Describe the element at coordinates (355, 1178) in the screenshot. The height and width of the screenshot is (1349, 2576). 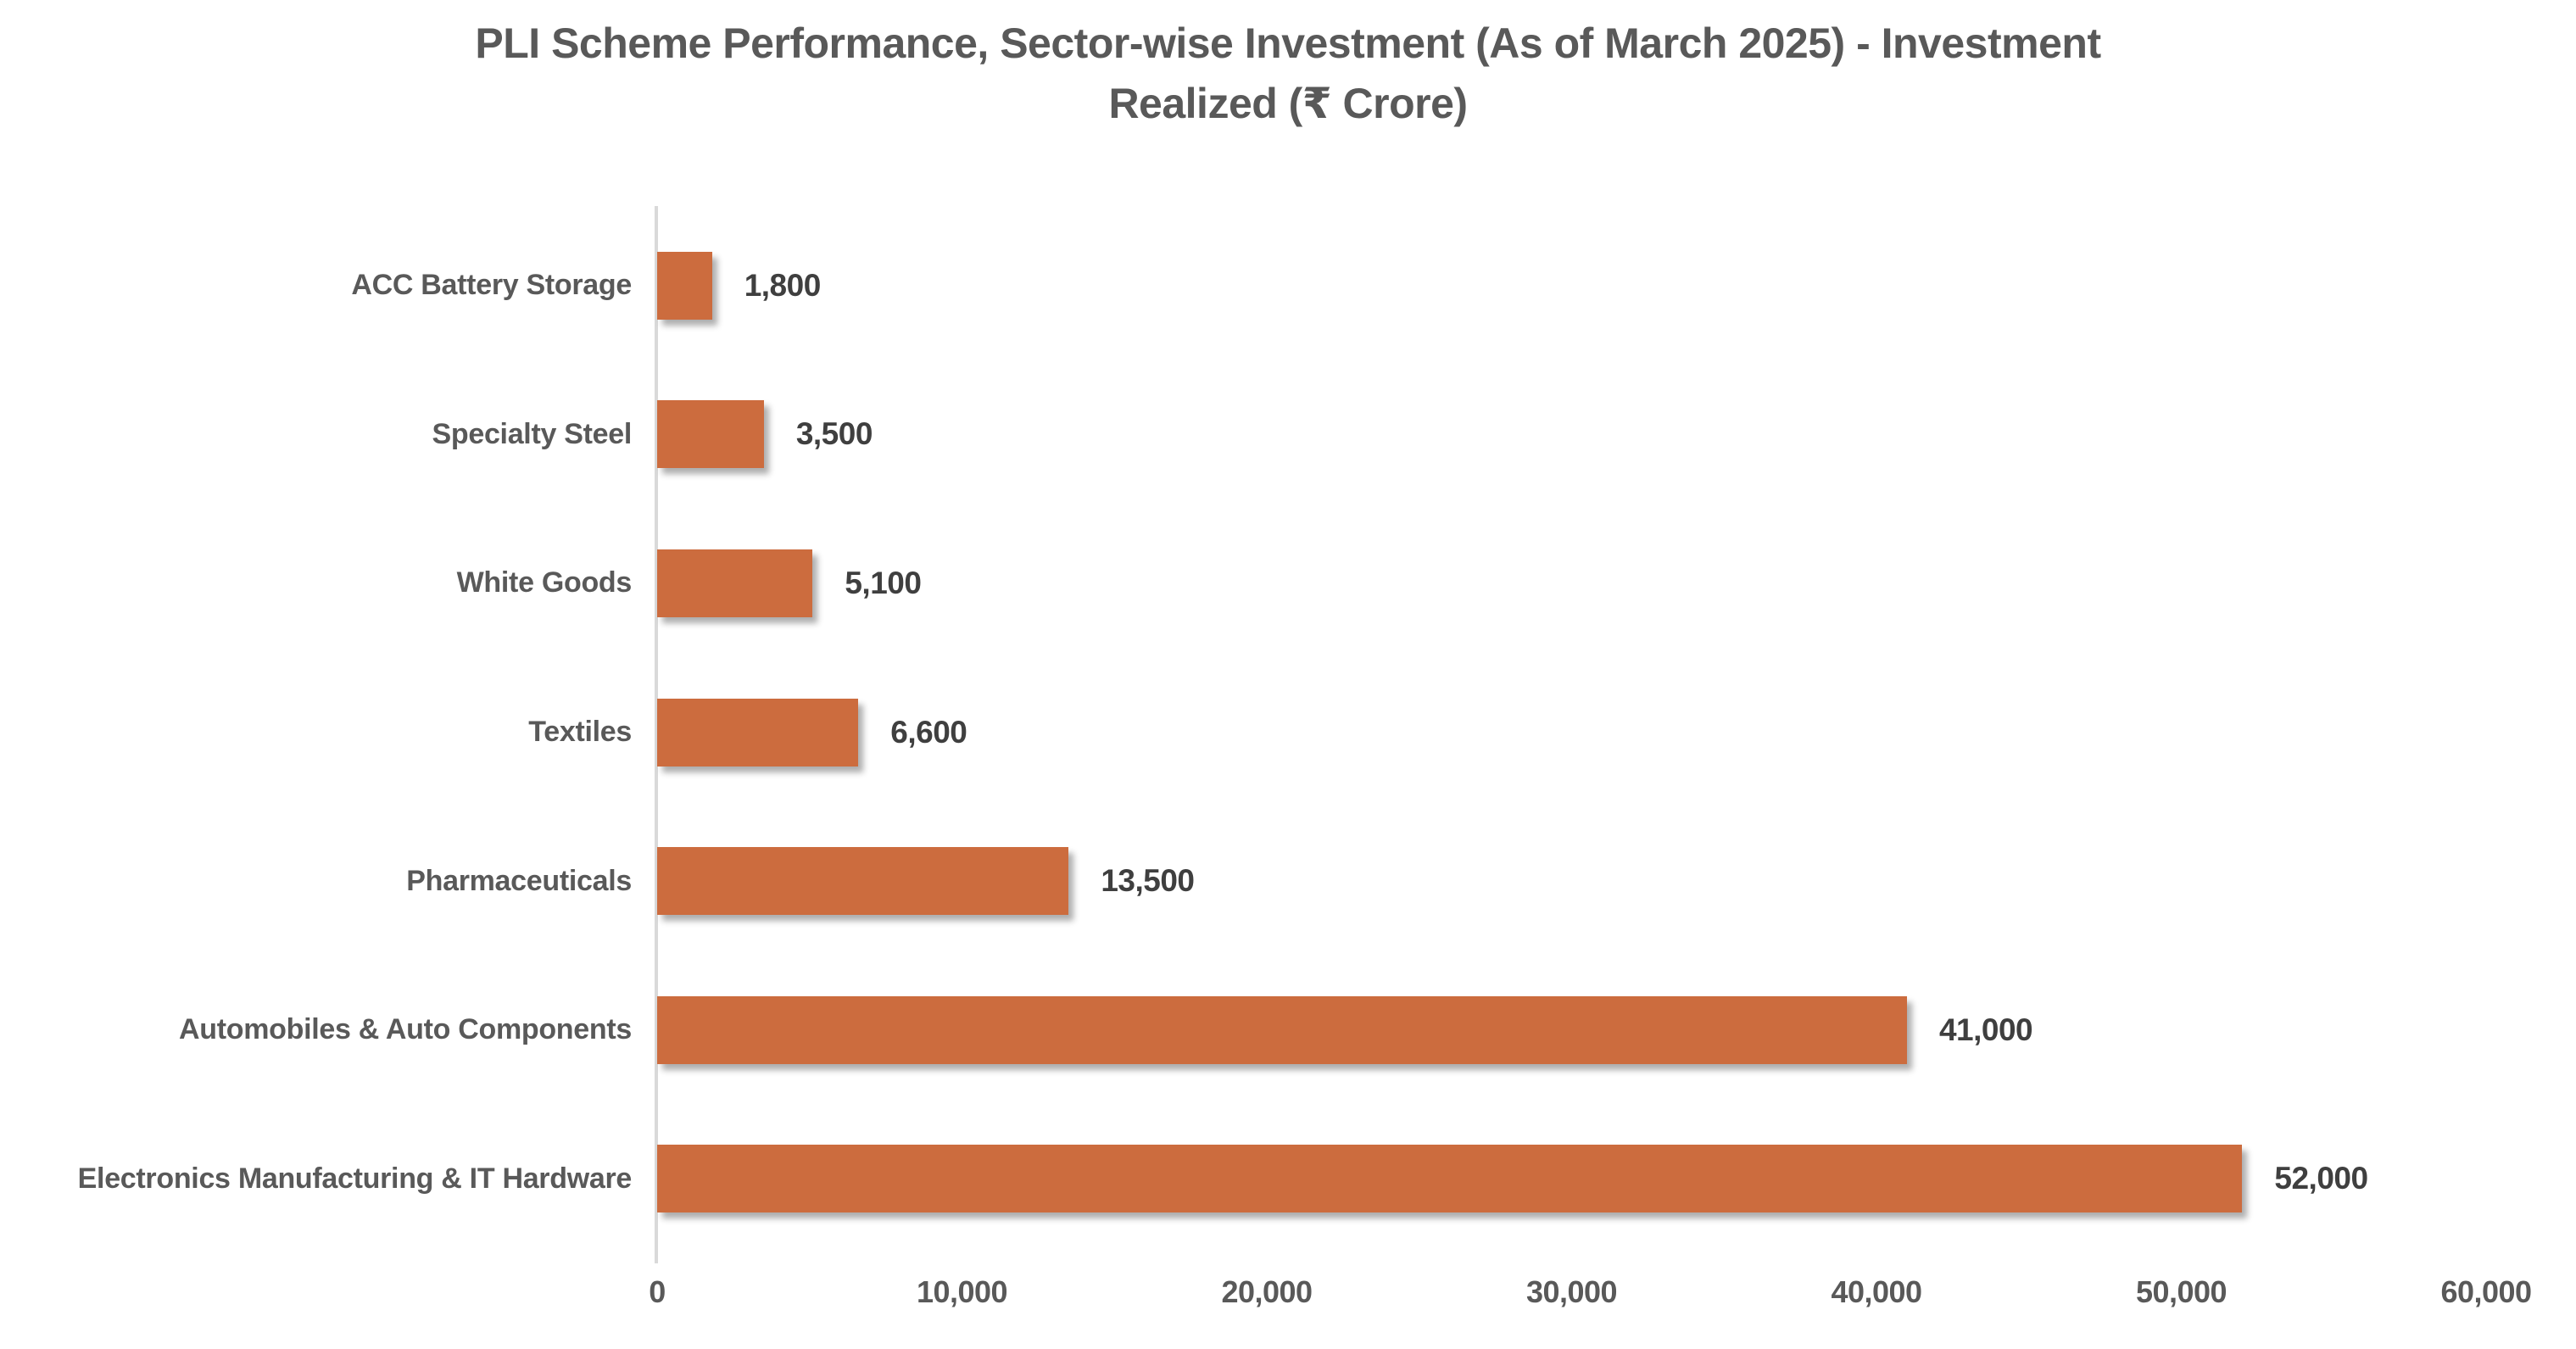
I see `category-label: Electronics Manufacturing & IT Hardware` at that location.